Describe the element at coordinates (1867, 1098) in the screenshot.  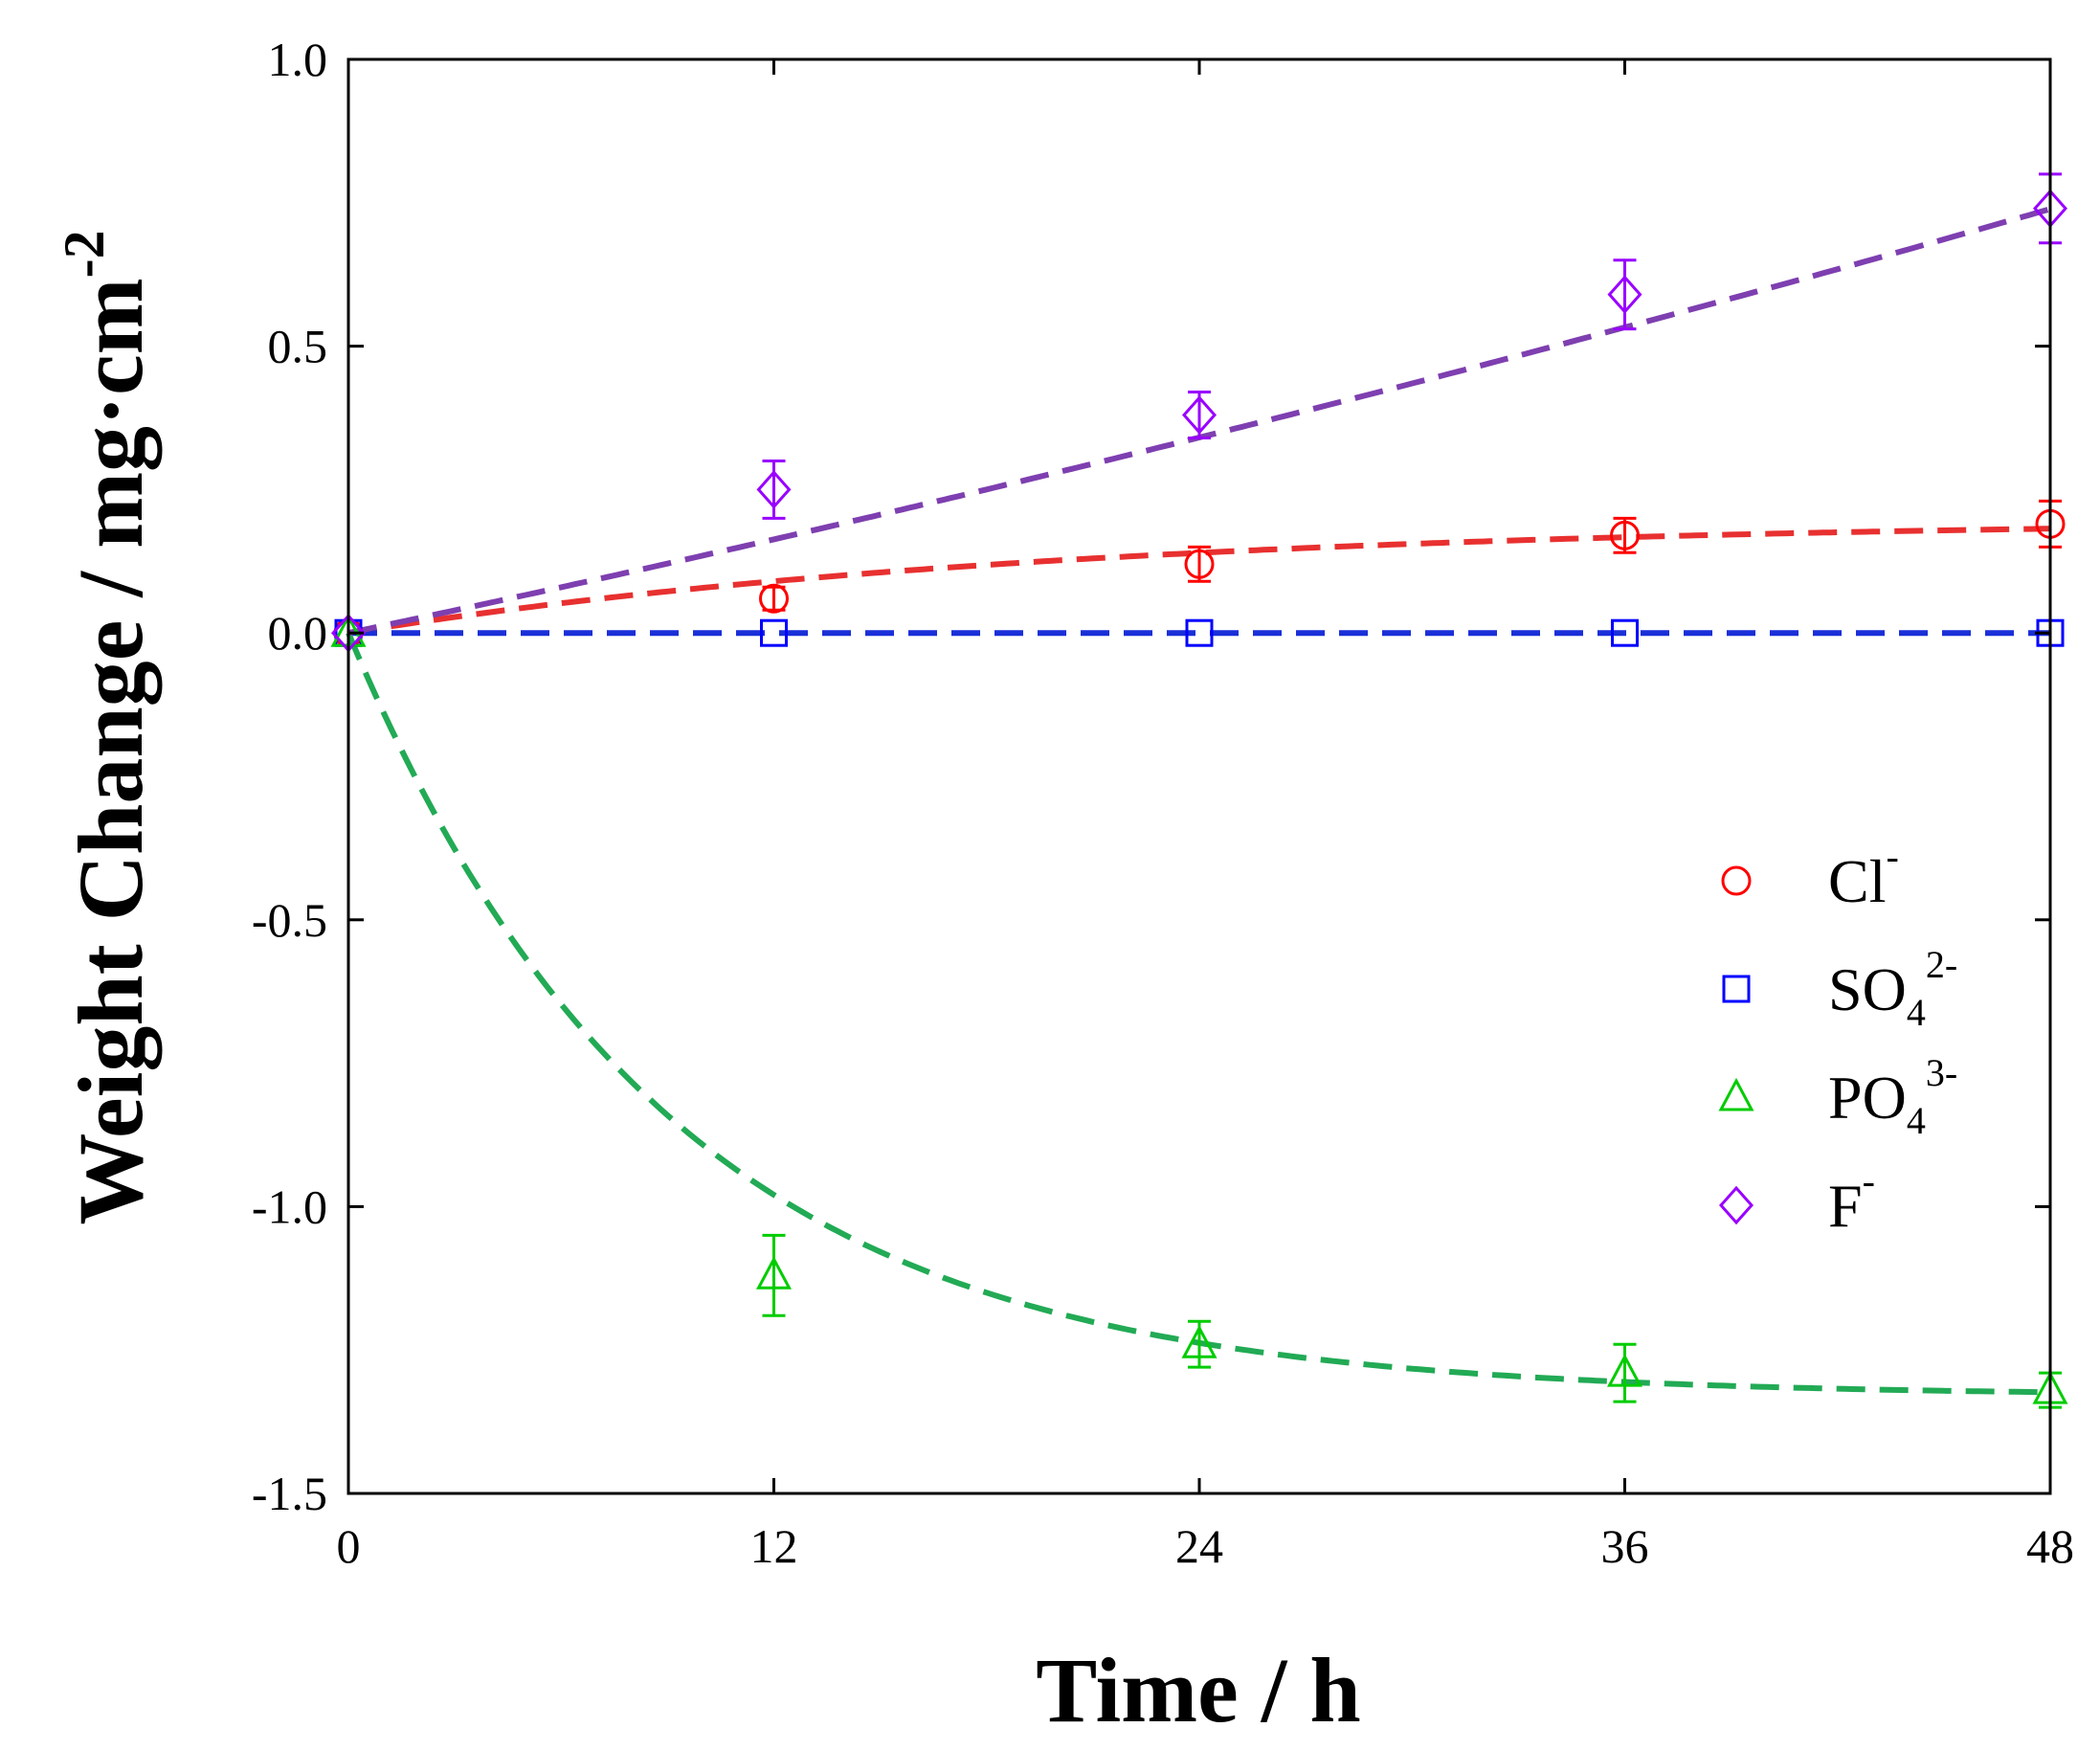
I see `legend-label-base: PO` at that location.